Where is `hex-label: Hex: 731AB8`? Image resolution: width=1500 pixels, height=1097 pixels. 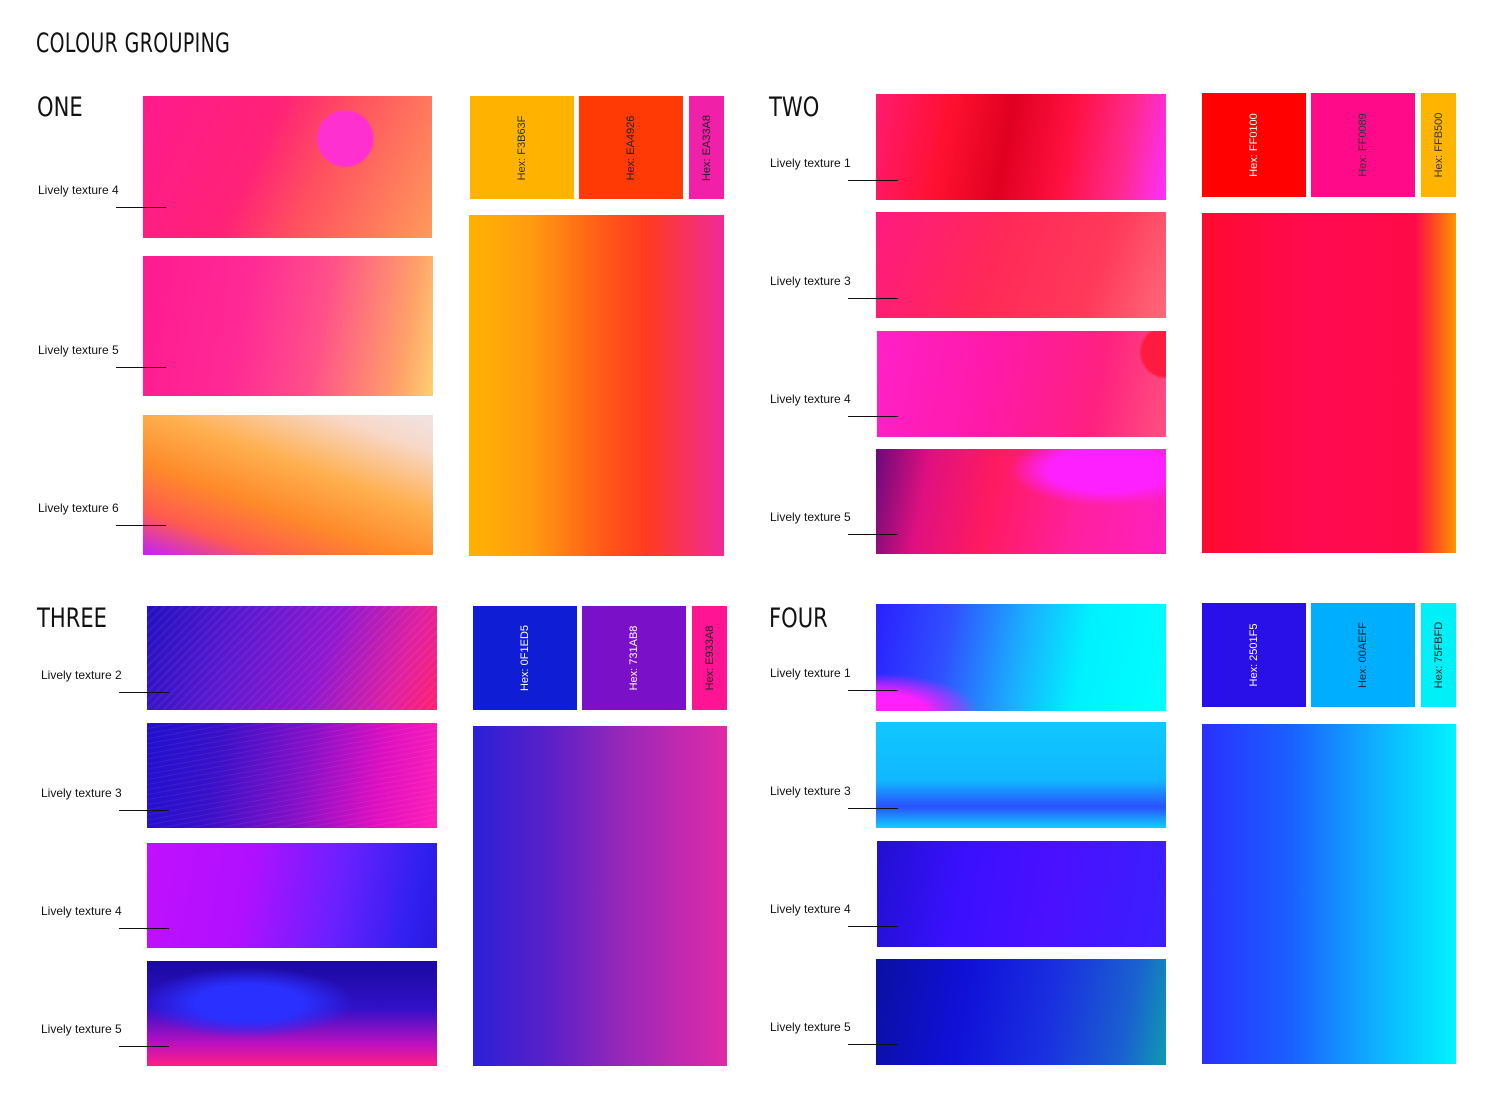 hex-label: Hex: 731AB8 is located at coordinates (634, 658).